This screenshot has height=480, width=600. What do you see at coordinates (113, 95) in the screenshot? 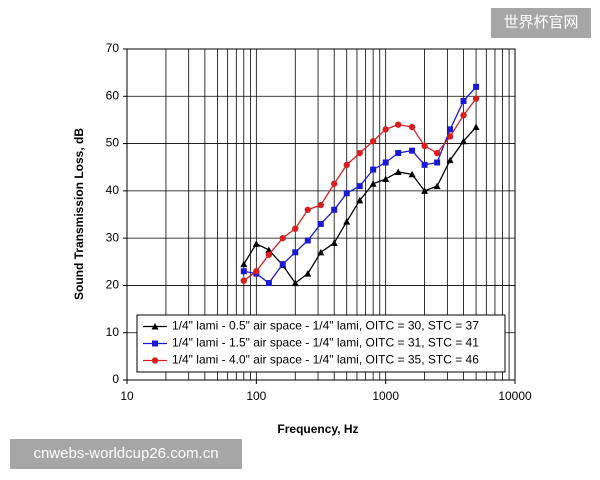
I see `y-tick-label: 60` at bounding box center [113, 95].